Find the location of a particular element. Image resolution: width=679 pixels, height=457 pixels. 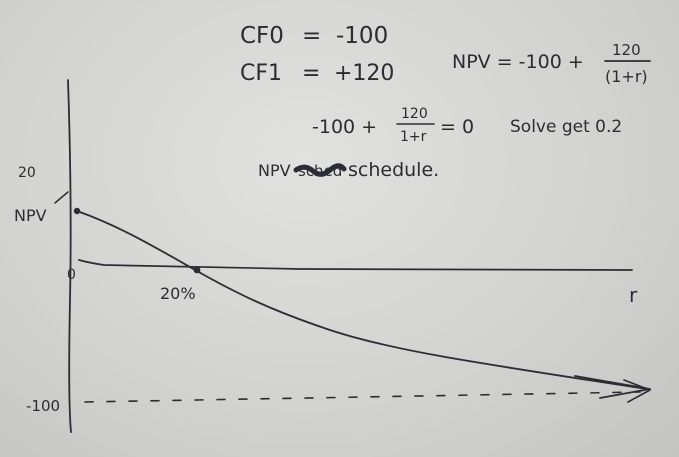

solve-lhs: -100 + is located at coordinates (344, 127).